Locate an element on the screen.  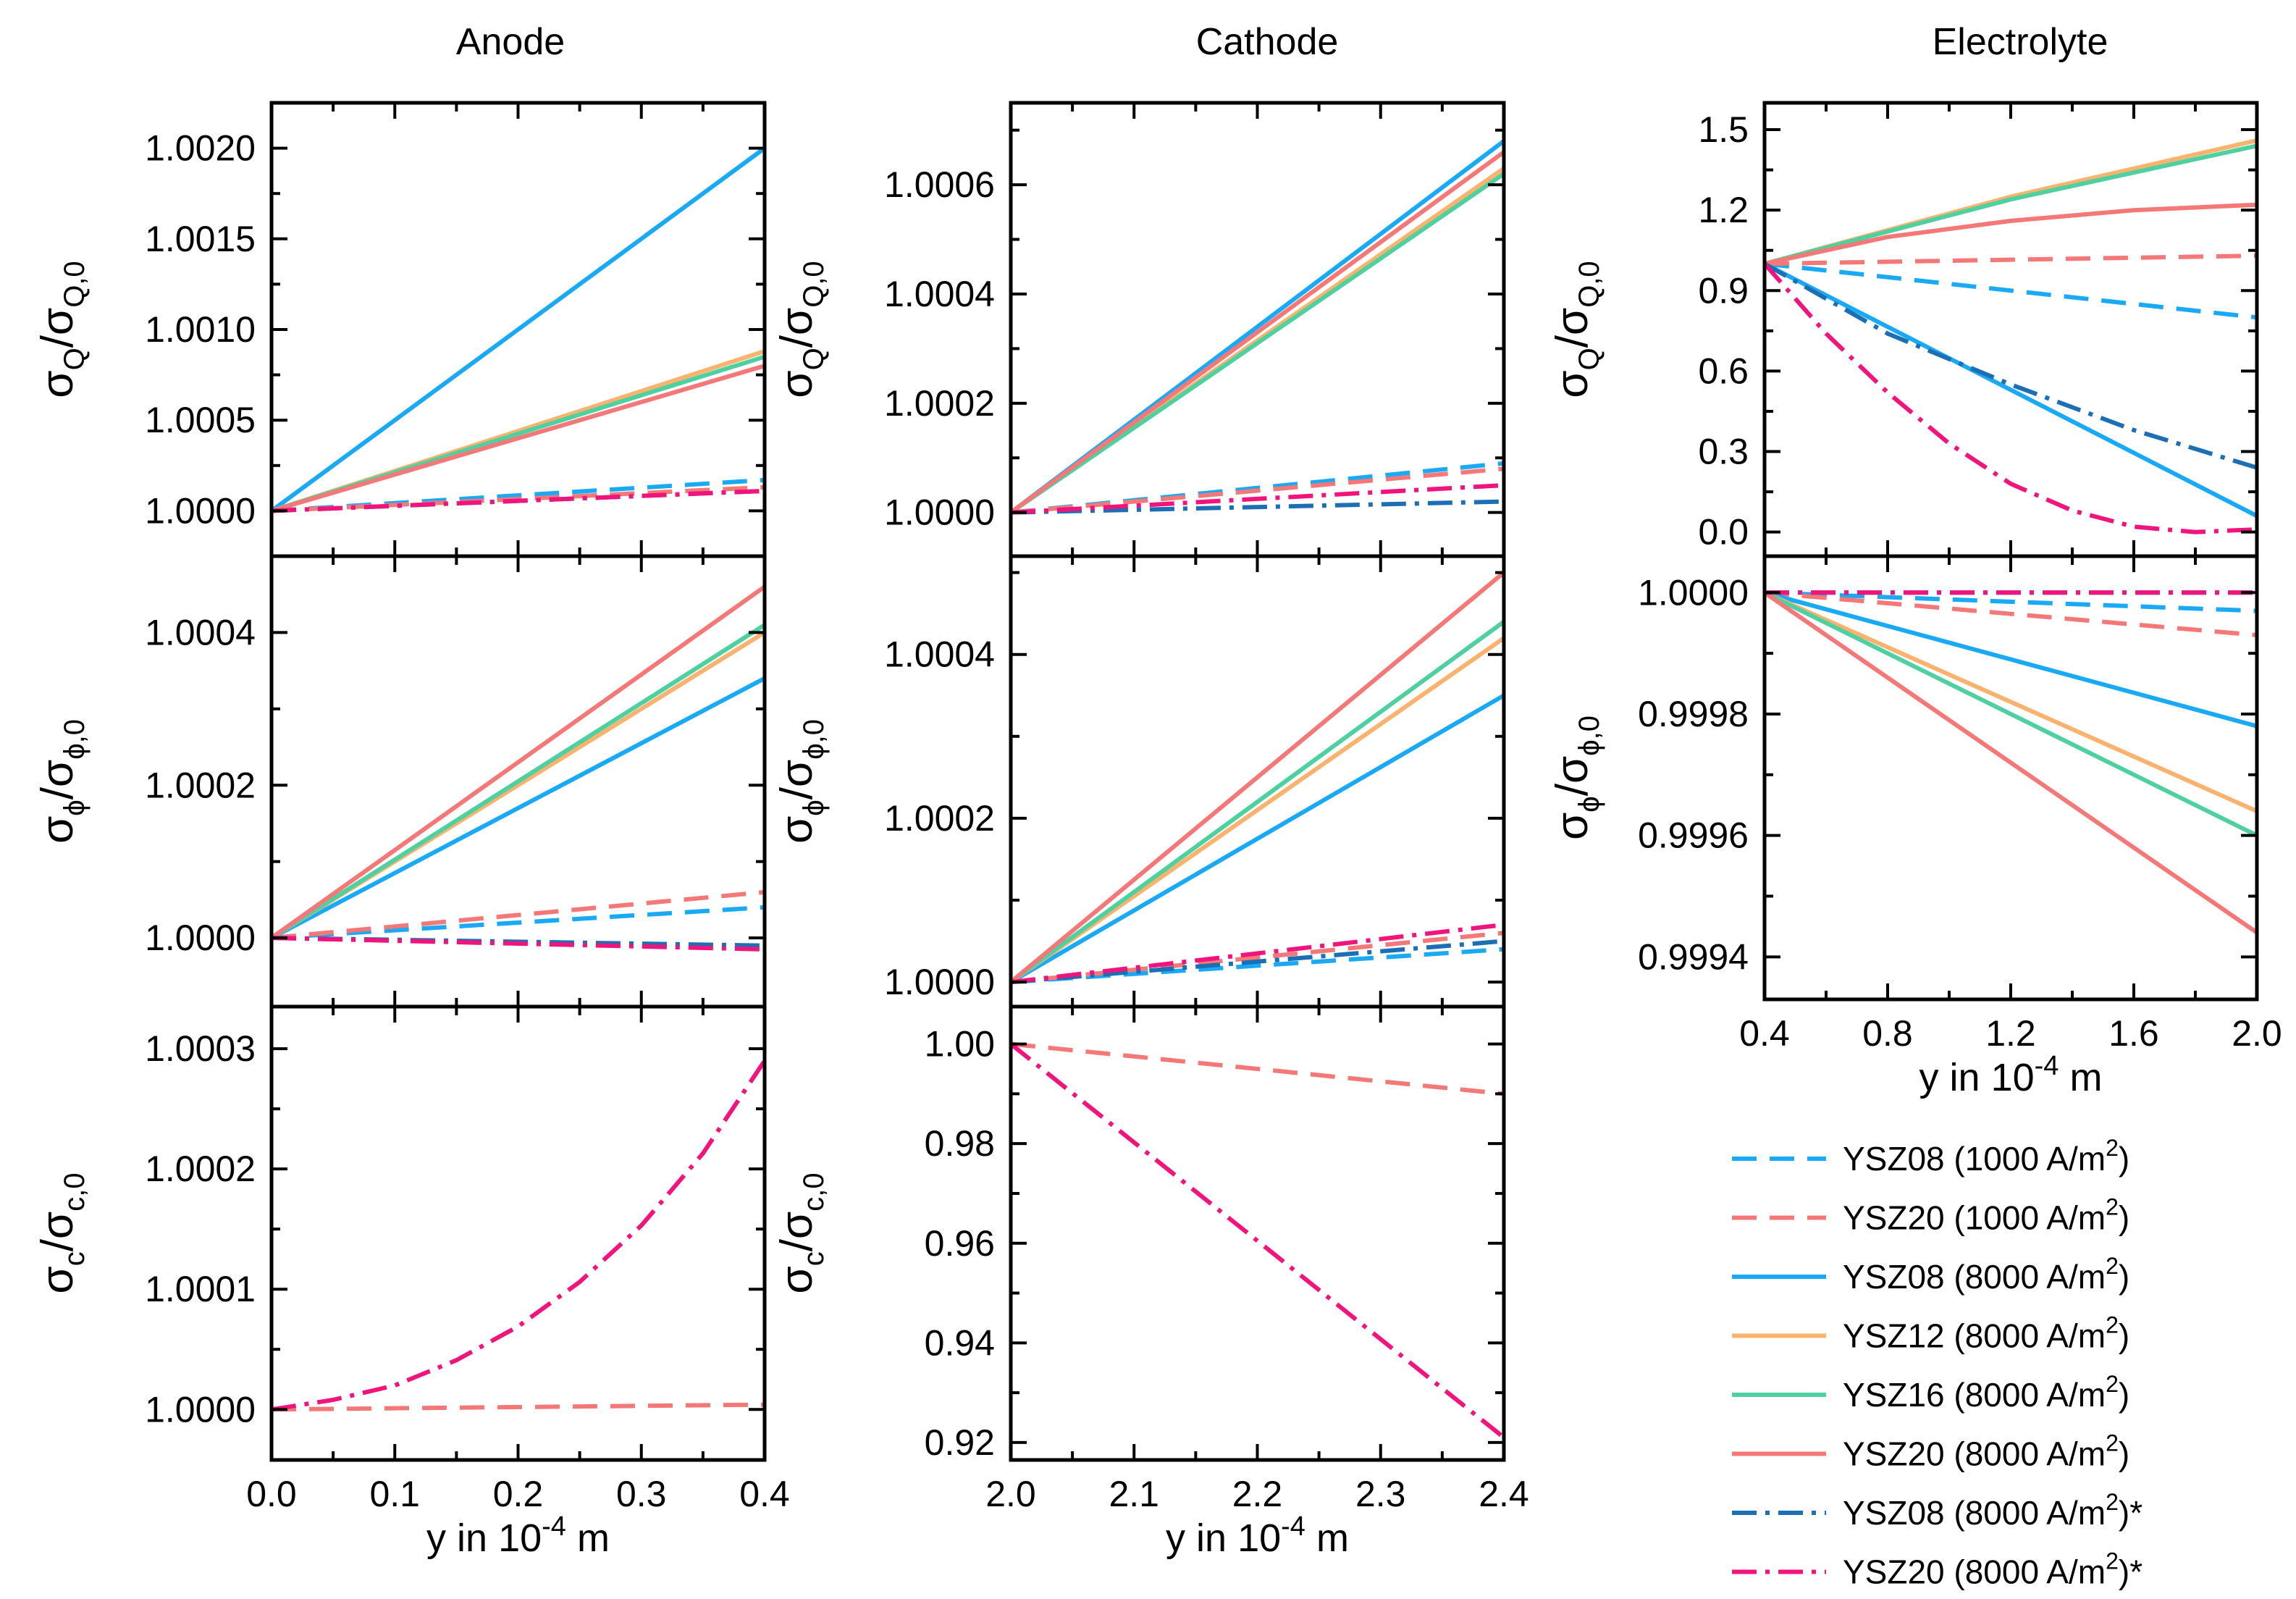
y-tick-label: 1.0003 is located at coordinates (201, 1049).